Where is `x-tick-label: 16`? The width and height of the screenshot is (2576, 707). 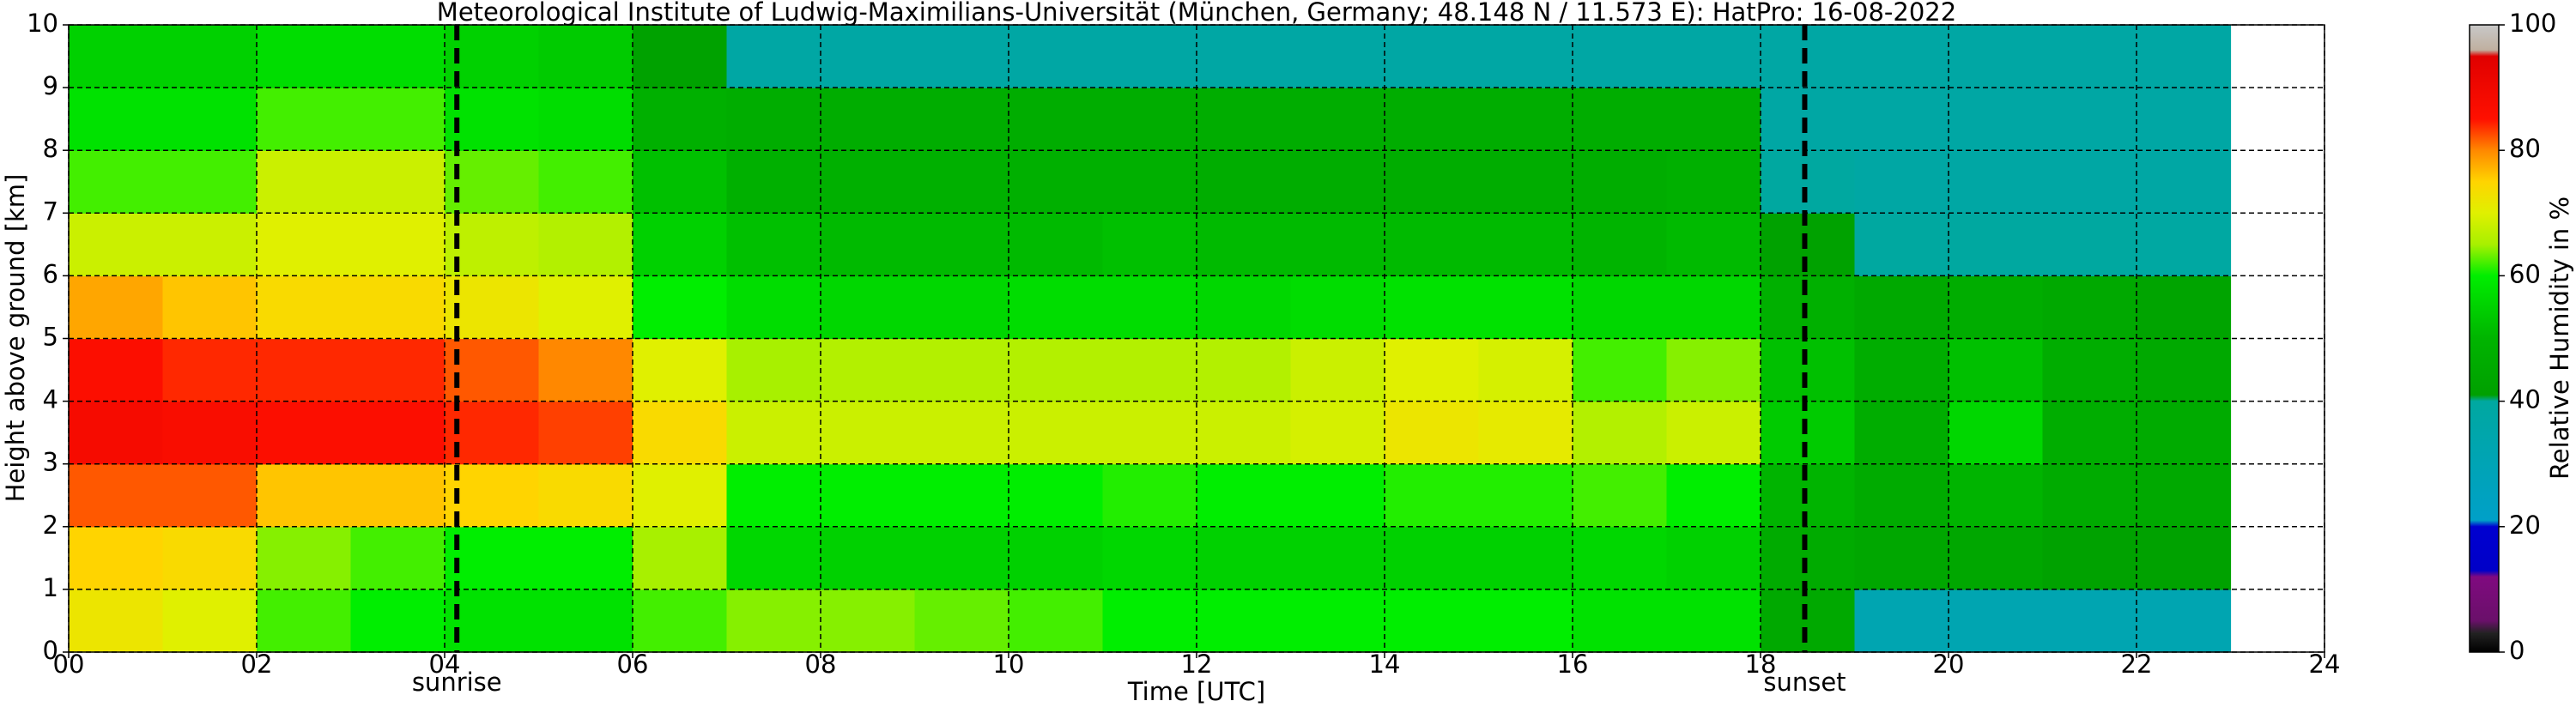
x-tick-label: 16 is located at coordinates (1573, 664).